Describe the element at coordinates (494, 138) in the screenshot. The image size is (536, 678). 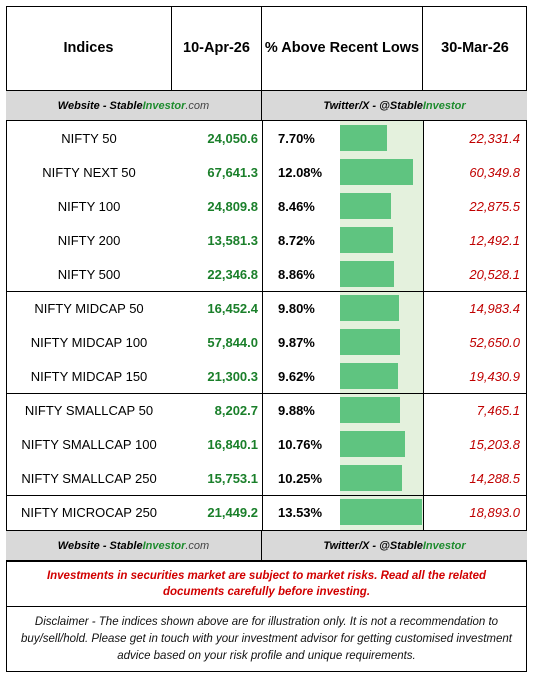
I see `prior-value: 22,331.4` at that location.